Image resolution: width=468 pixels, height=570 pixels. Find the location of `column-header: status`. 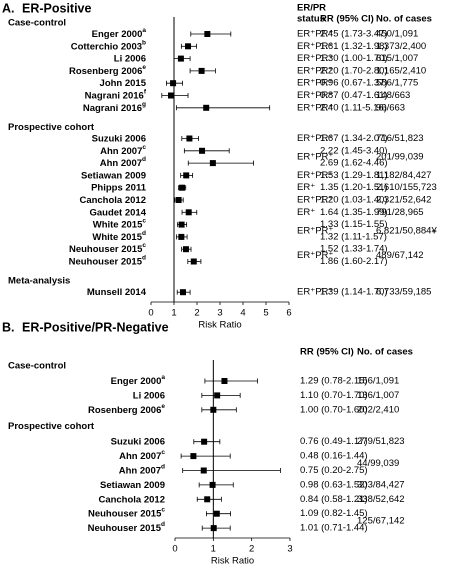

column-header: status is located at coordinates (311, 19).